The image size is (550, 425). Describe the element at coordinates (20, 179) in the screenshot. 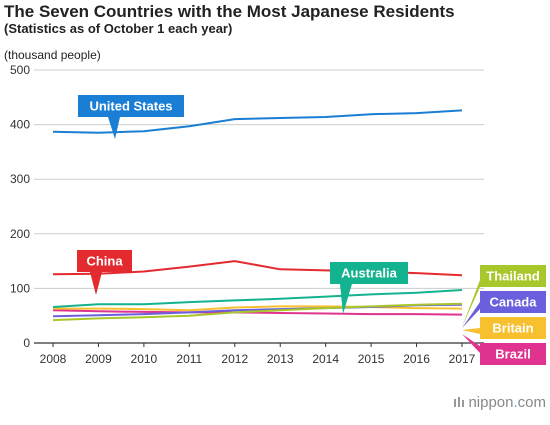

I see `y-tick-label: 300` at that location.